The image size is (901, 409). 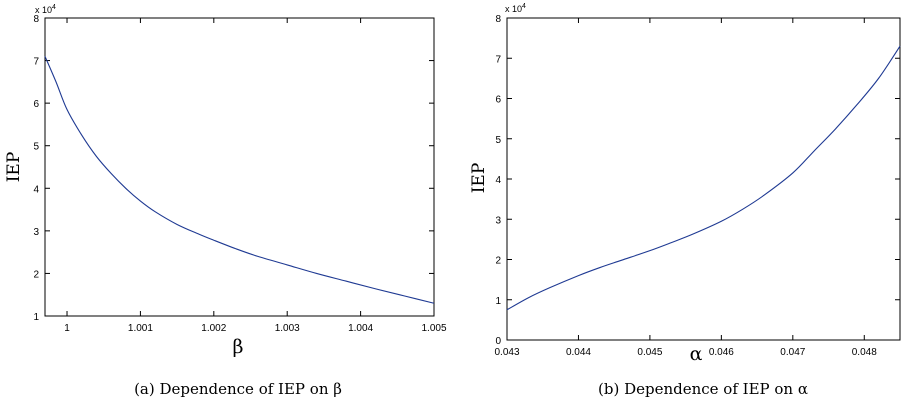 What do you see at coordinates (287, 328) in the screenshot?
I see `x-tick-label-a: 1.003` at bounding box center [287, 328].